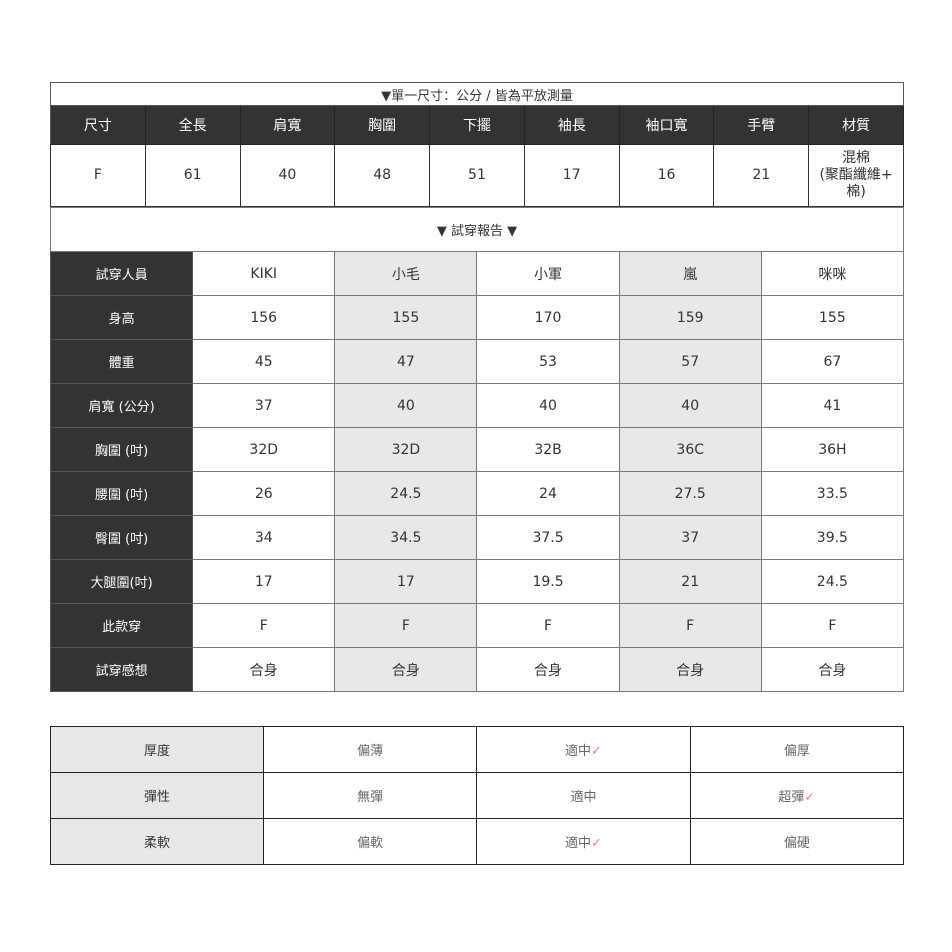  I want to click on fit-row-label: 臀圍 (吋), so click(121, 537).